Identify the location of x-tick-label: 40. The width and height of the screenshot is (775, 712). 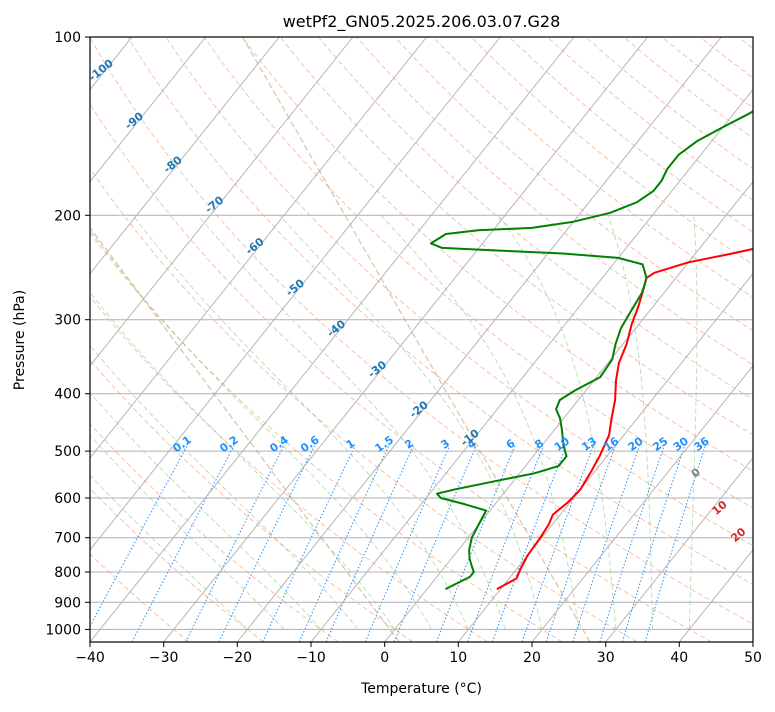
(679, 658).